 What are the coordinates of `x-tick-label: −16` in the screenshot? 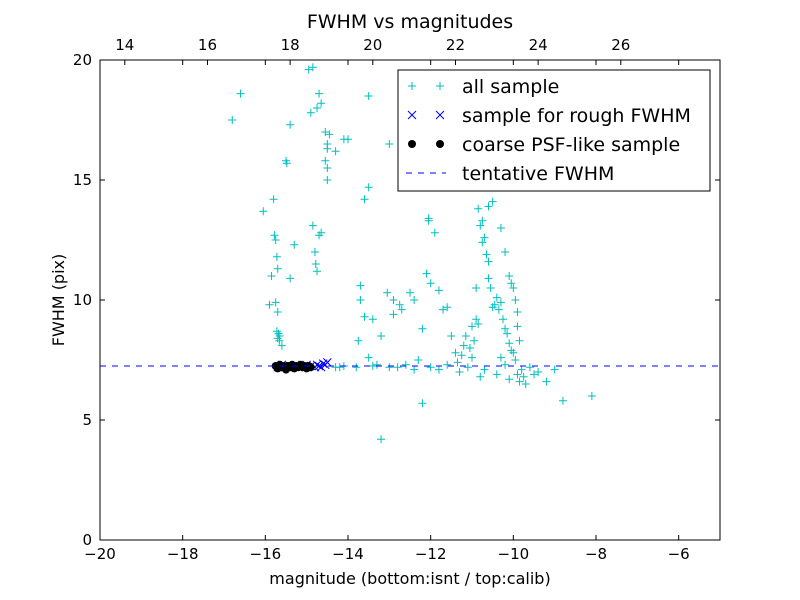 It's located at (266, 554).